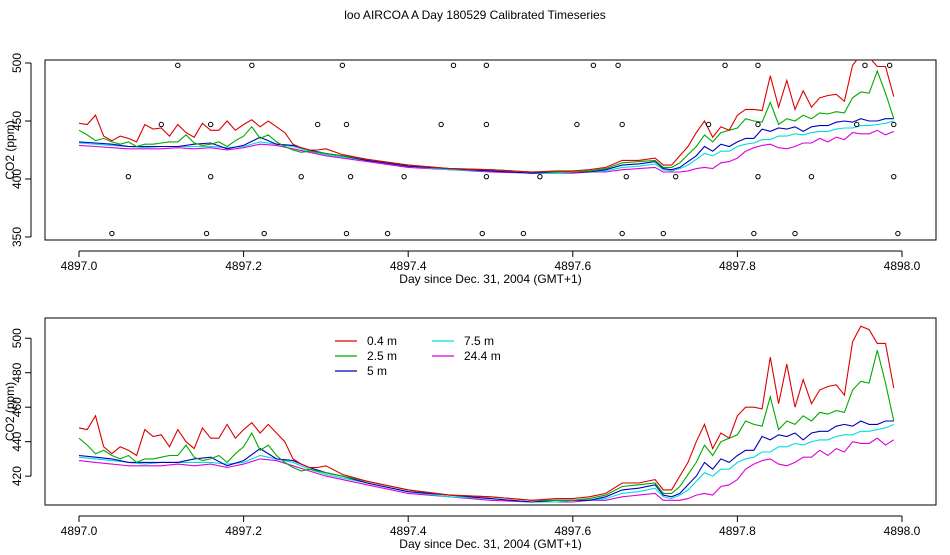 The width and height of the screenshot is (950, 555). What do you see at coordinates (17, 407) in the screenshot?
I see `y-tick-label-bottom: 460` at bounding box center [17, 407].